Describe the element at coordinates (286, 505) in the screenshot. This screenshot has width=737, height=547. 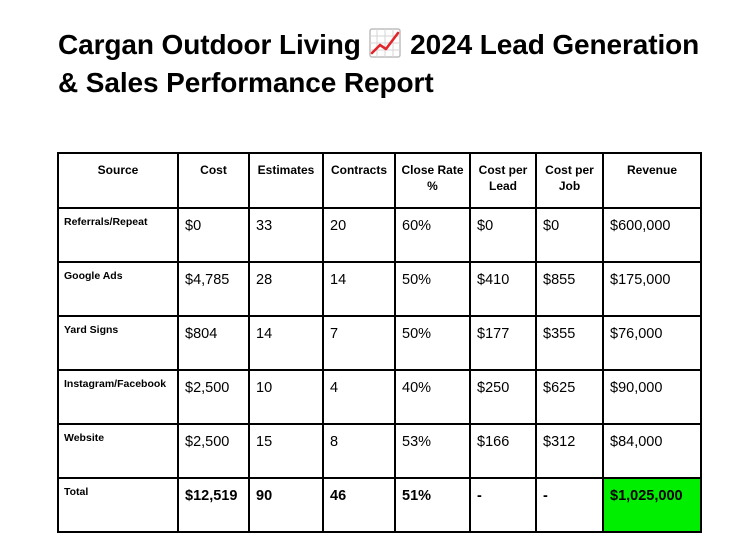
I see `estimates-cell: 90` at that location.